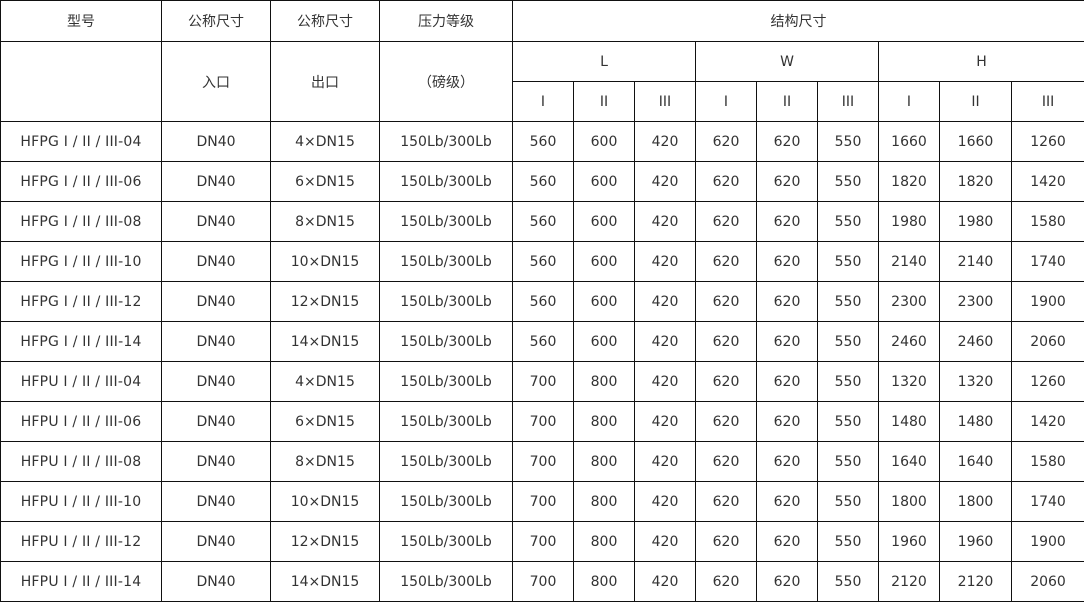 Image resolution: width=1084 pixels, height=602 pixels. I want to click on table-cell: 2140, so click(909, 261).